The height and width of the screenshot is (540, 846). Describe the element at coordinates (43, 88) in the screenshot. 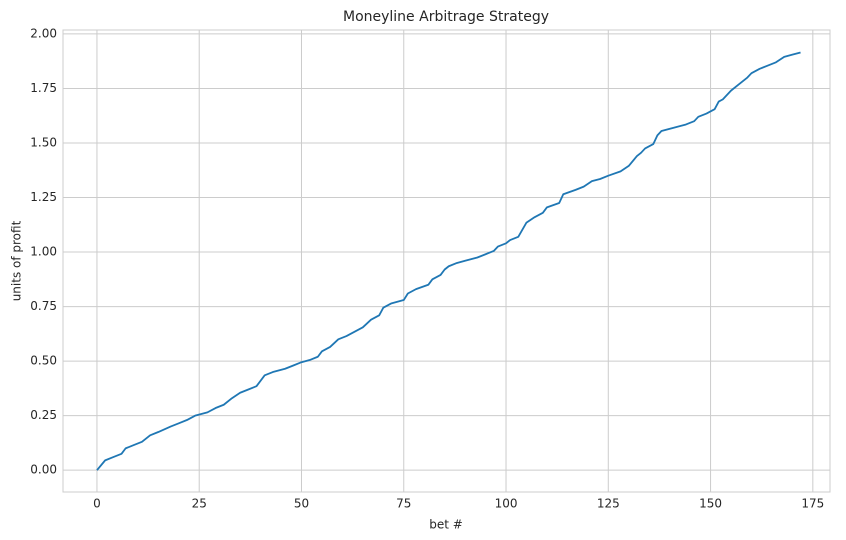

I see `y-tick-label: 1.75` at that location.